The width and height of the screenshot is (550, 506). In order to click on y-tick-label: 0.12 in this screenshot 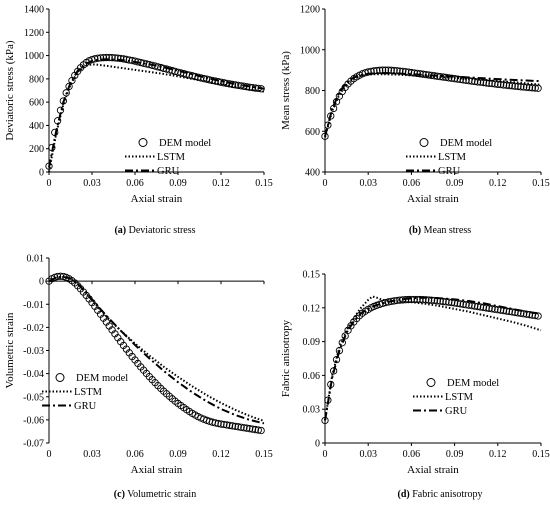, I will do `click(312, 308)`.